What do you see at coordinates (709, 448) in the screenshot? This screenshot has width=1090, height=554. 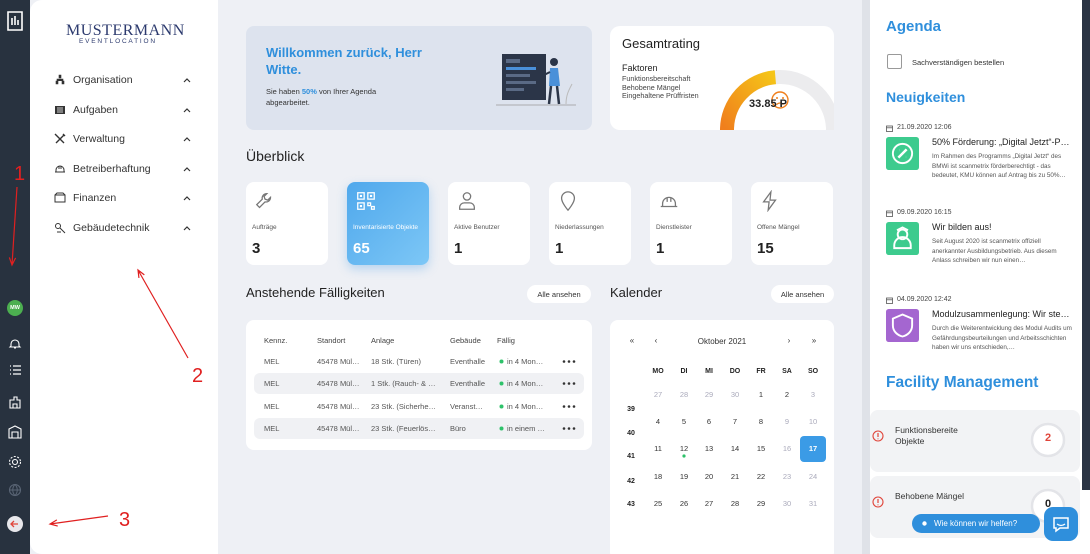 I see `calendar-day: 13` at bounding box center [709, 448].